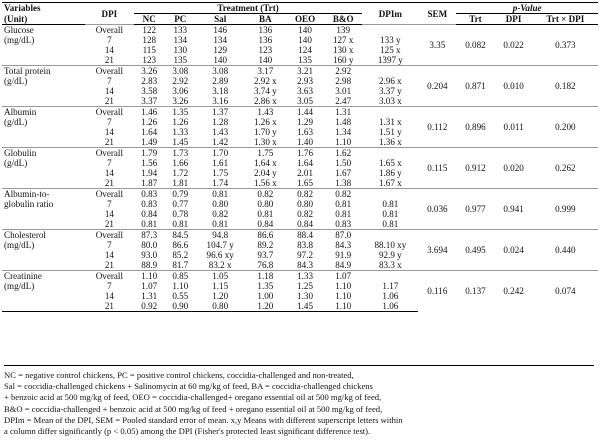 The width and height of the screenshot is (600, 448). What do you see at coordinates (305, 173) in the screenshot?
I see `cell-value: 2.01` at bounding box center [305, 173].